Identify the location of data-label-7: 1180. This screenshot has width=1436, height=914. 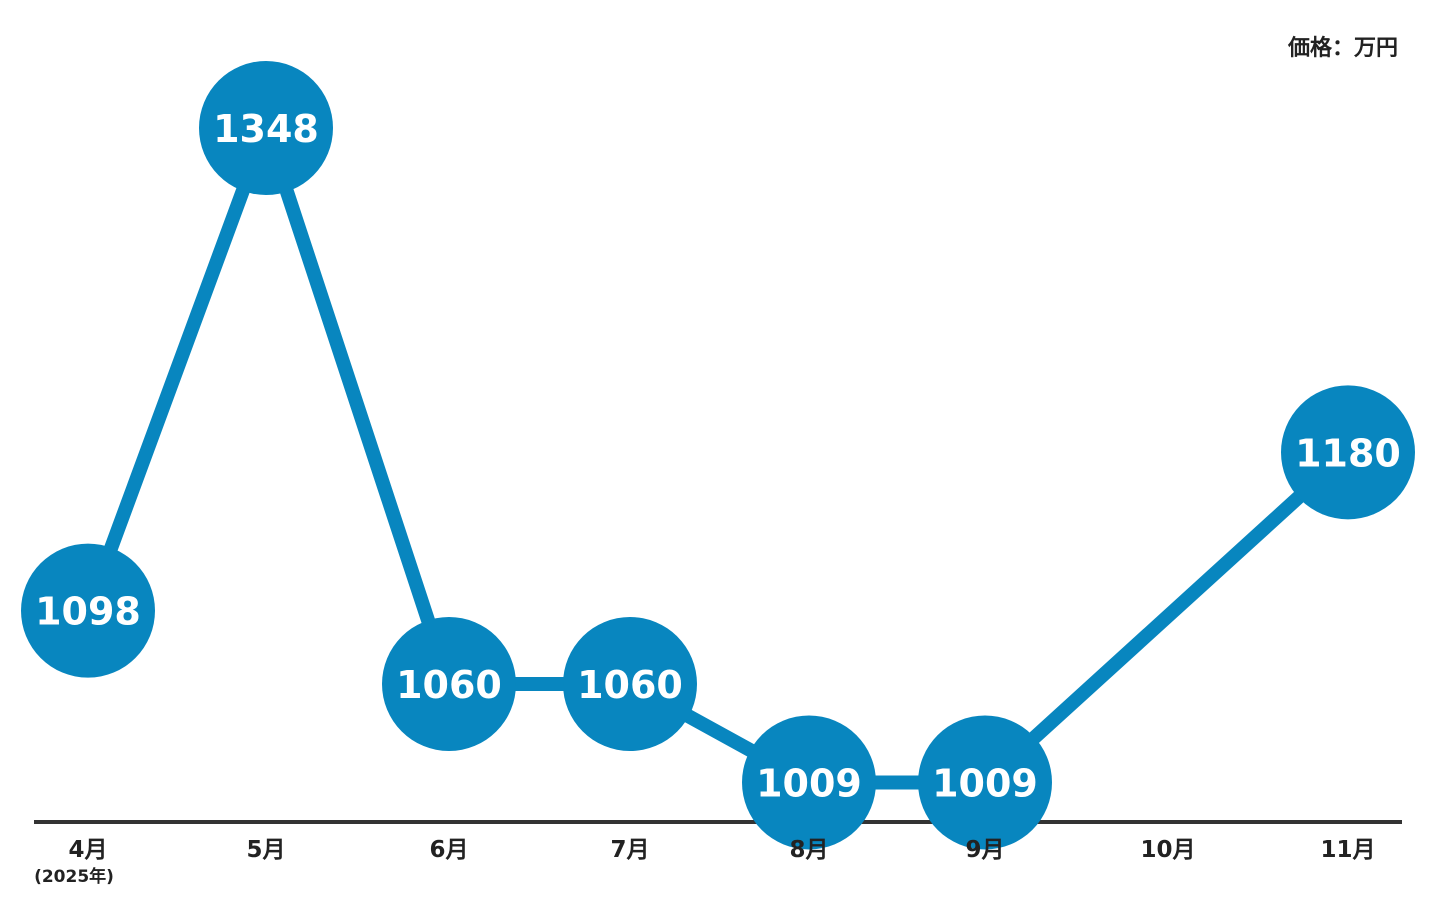
(1348, 453).